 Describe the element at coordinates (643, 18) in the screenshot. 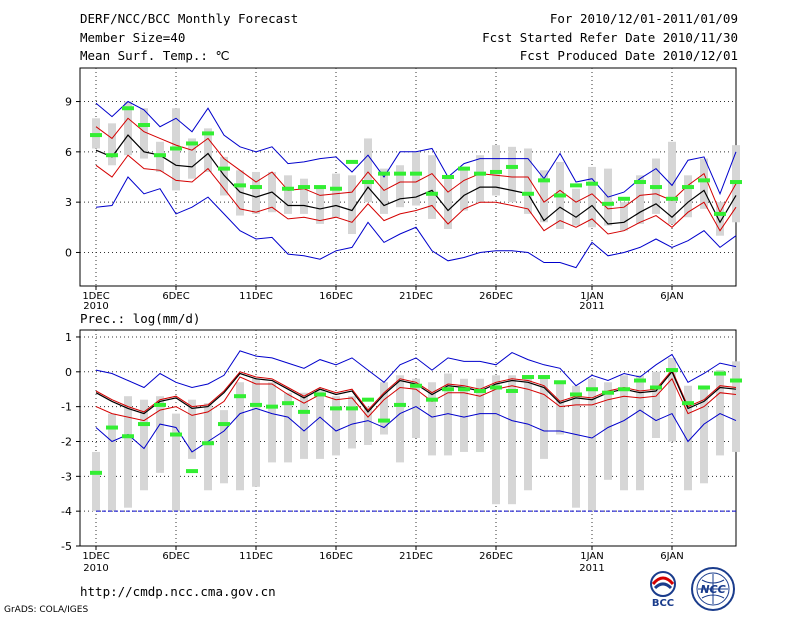

I see `forecast-period: For 2010/12/01-2011/01/09` at that location.